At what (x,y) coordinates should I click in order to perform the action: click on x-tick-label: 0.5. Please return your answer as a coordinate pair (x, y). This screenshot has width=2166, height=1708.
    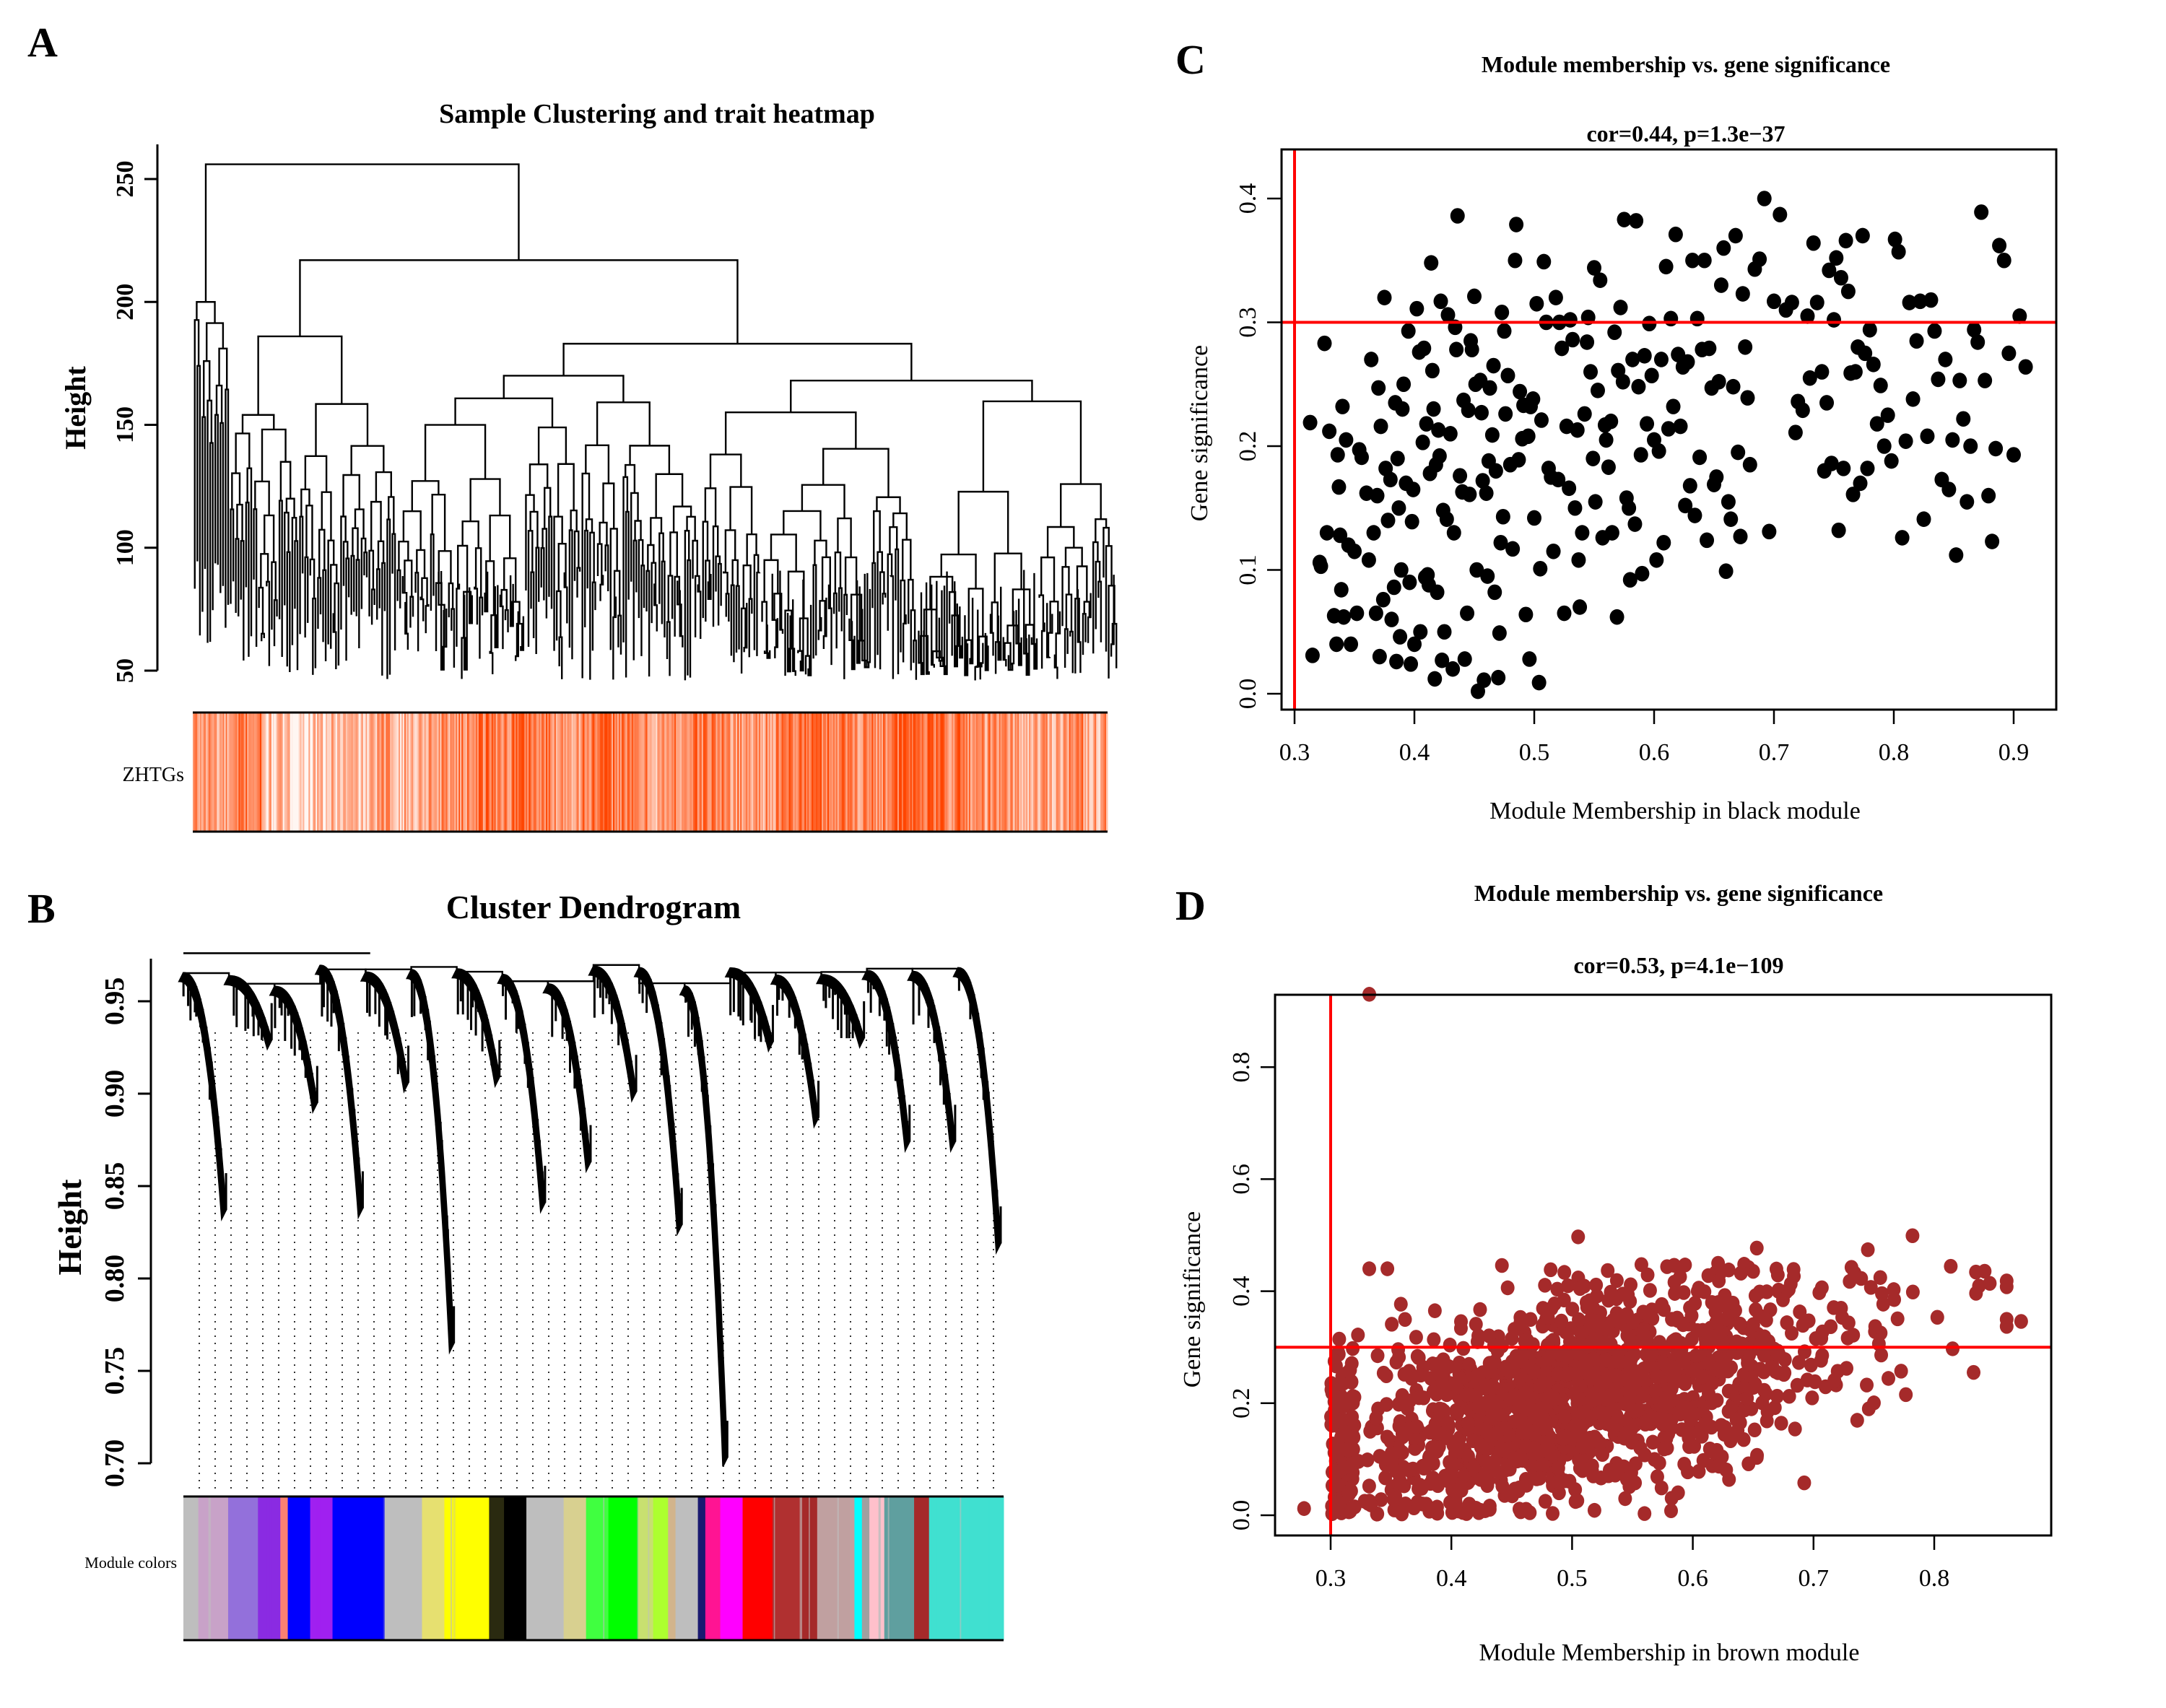
    Looking at the image, I should click on (1573, 1579).